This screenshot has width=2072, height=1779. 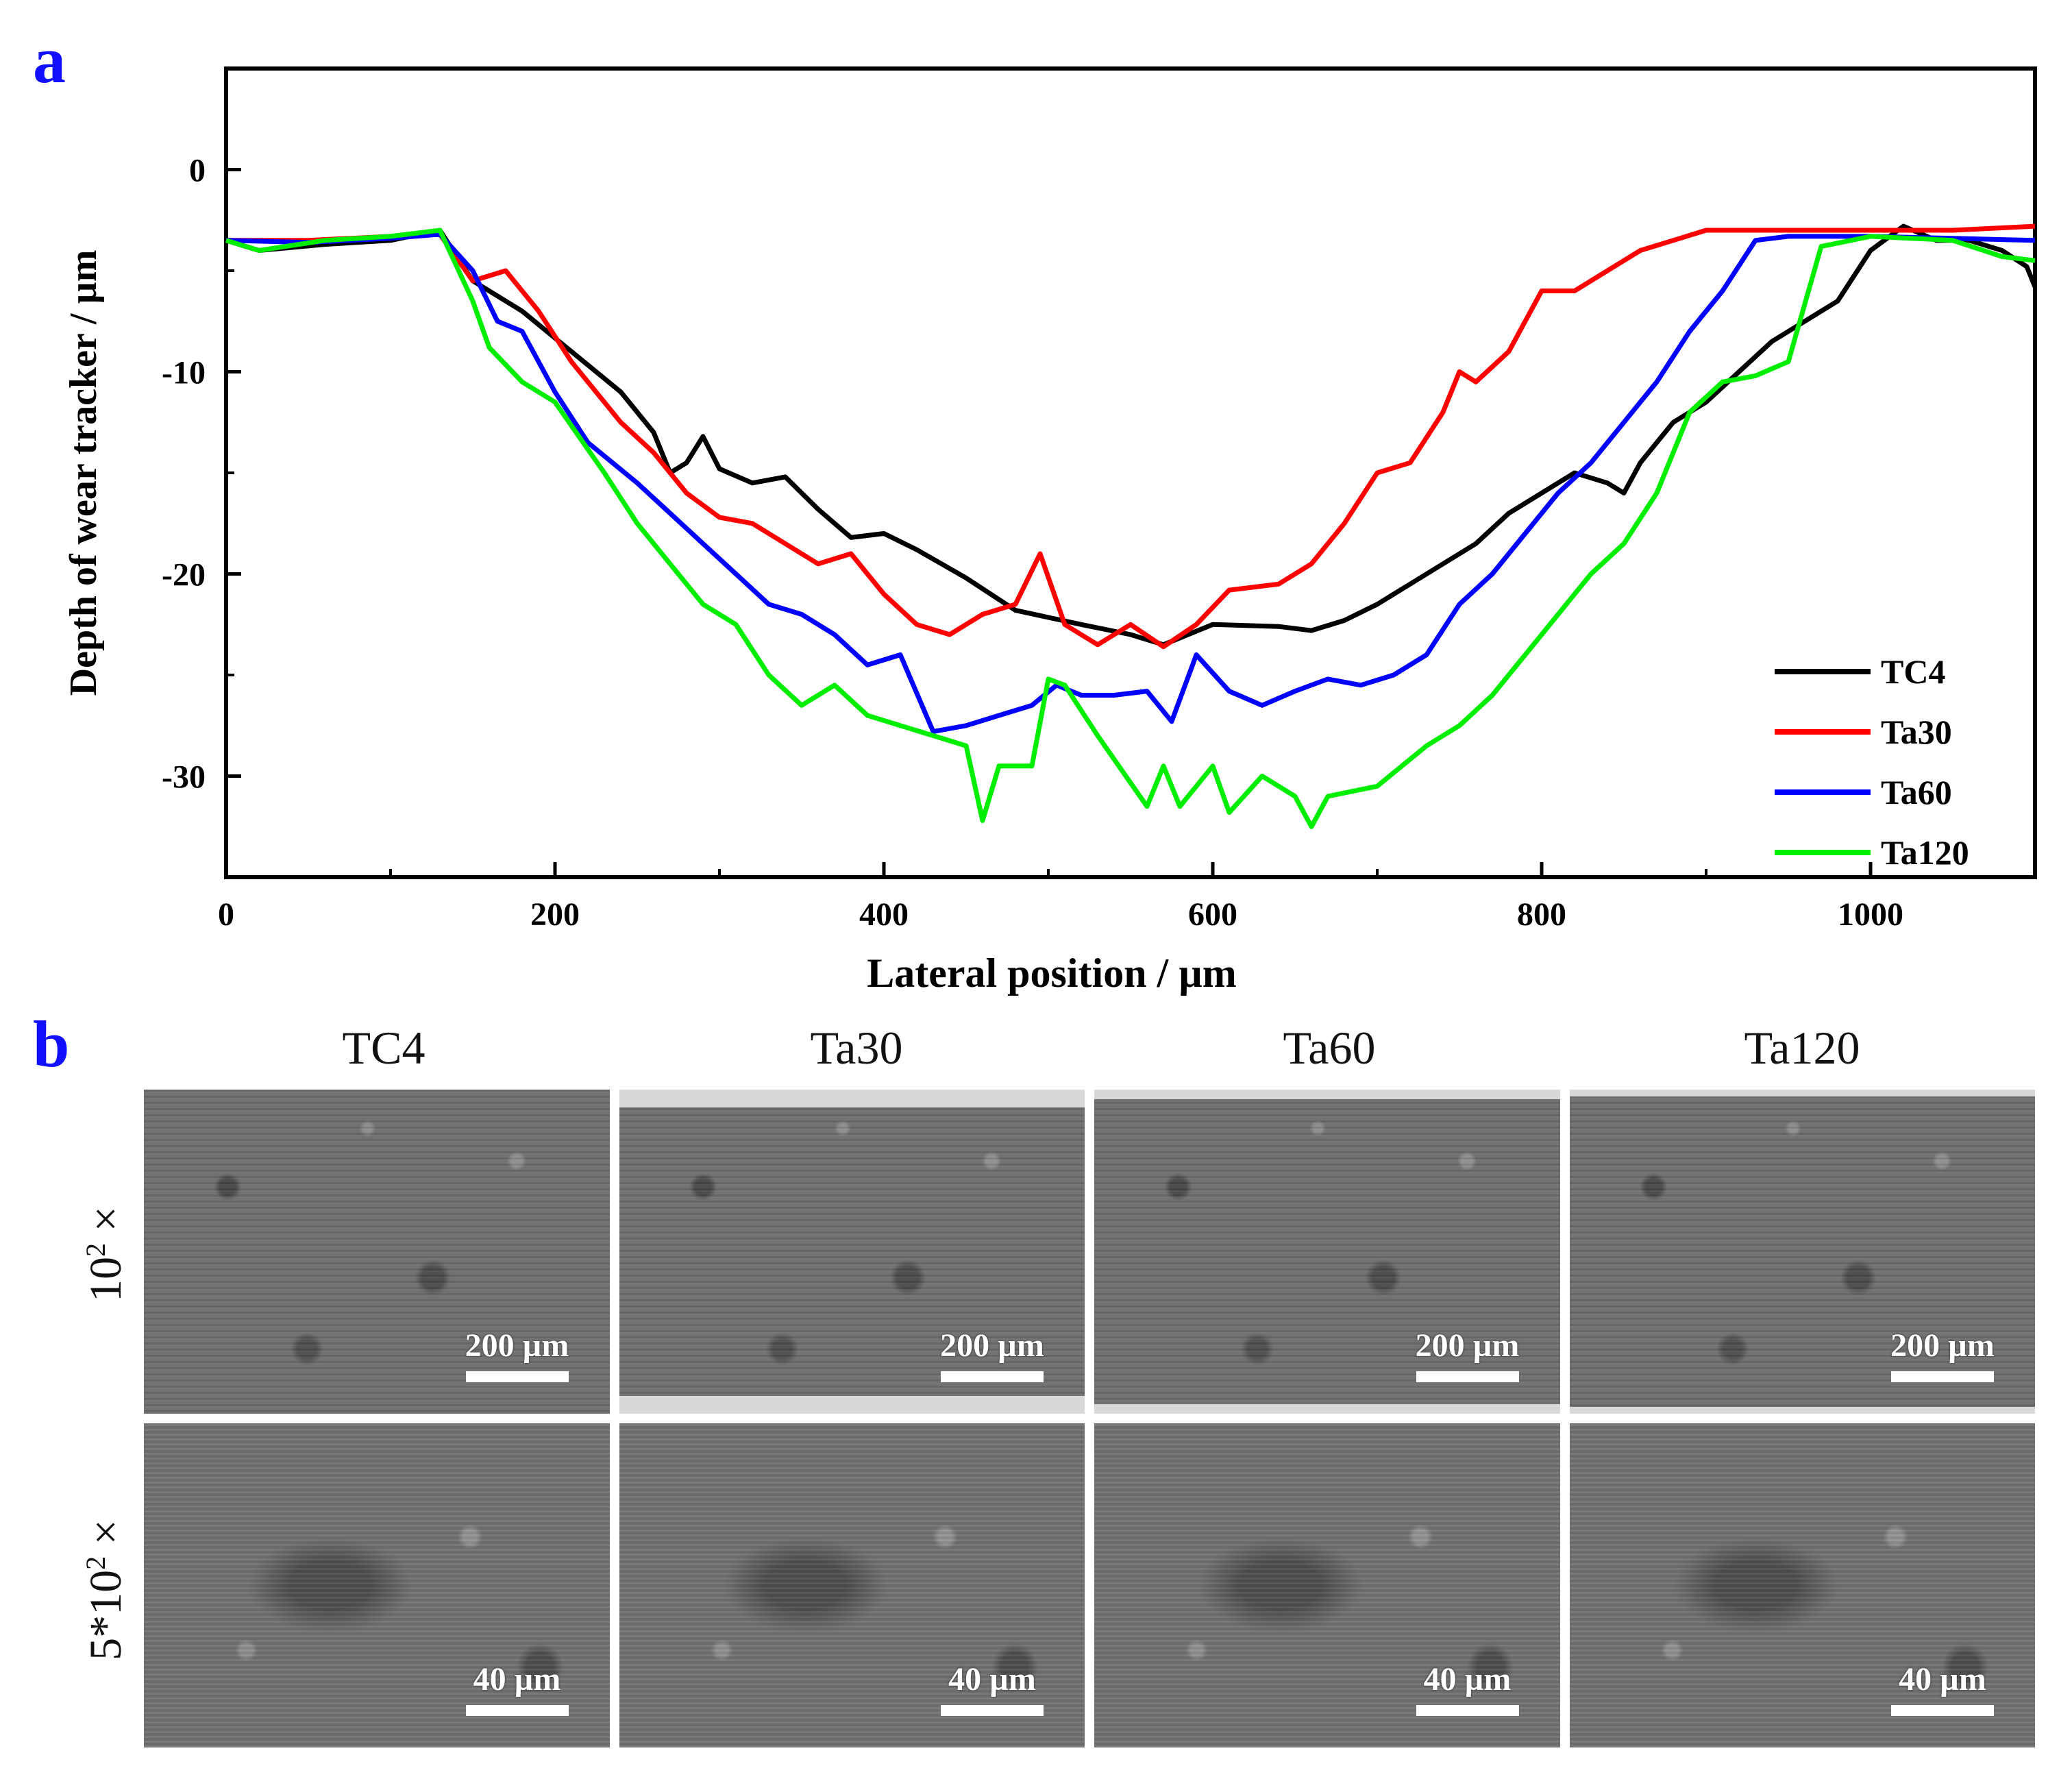 I want to click on x-tick-label: 600, so click(x=1212, y=914).